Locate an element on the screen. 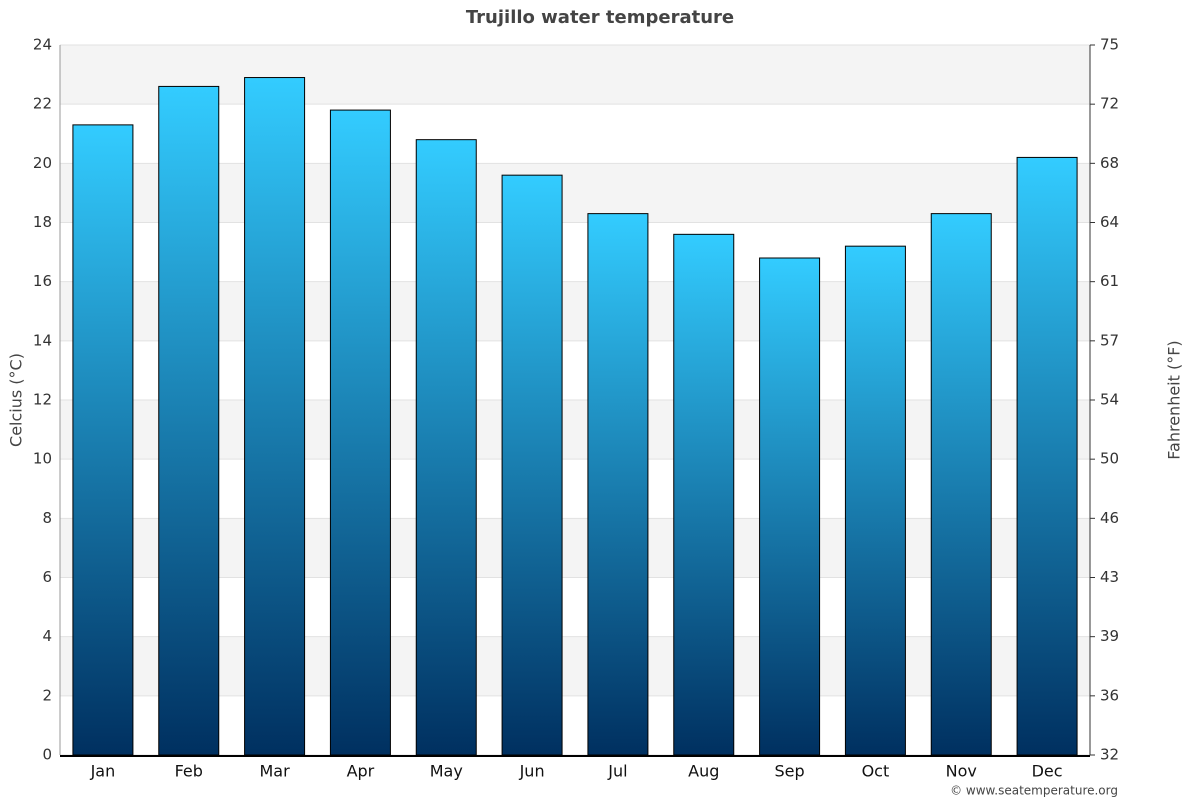  x-tick-label: Jan is located at coordinates (103, 771).